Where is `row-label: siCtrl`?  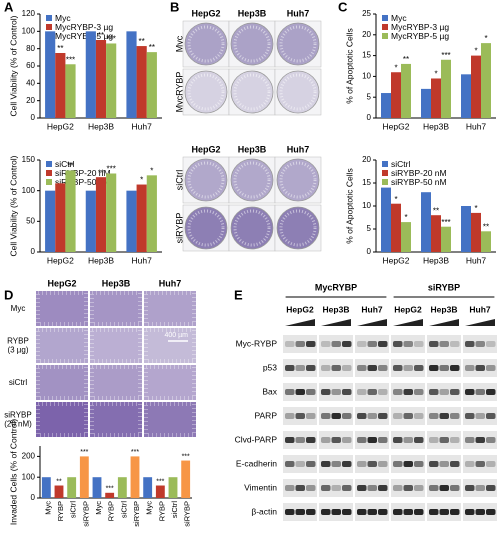 row-label: siCtrl is located at coordinates (18, 382).